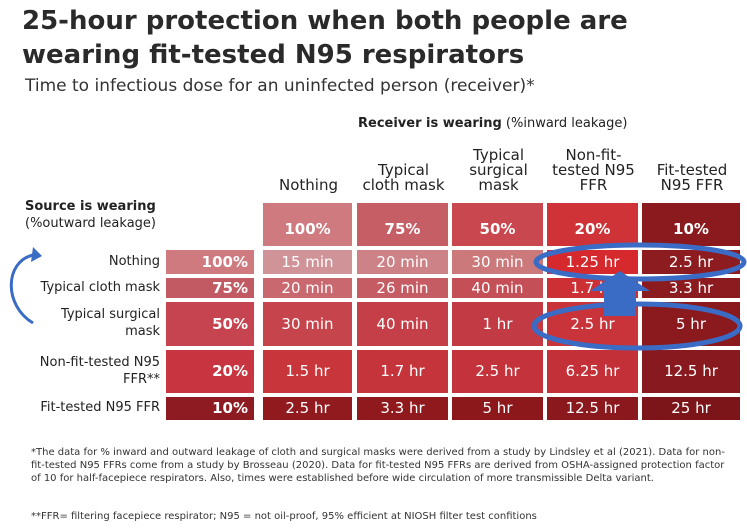 The height and width of the screenshot is (531, 747). I want to click on column-leakage-pct: 50%, so click(497, 224).